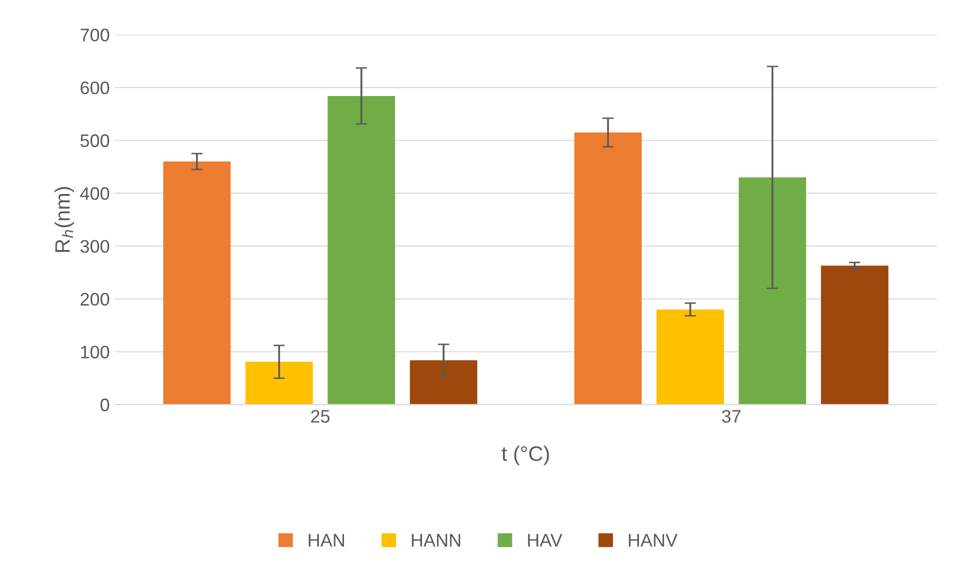 This screenshot has width=956, height=578. I want to click on x-tick-label: 25, so click(320, 416).